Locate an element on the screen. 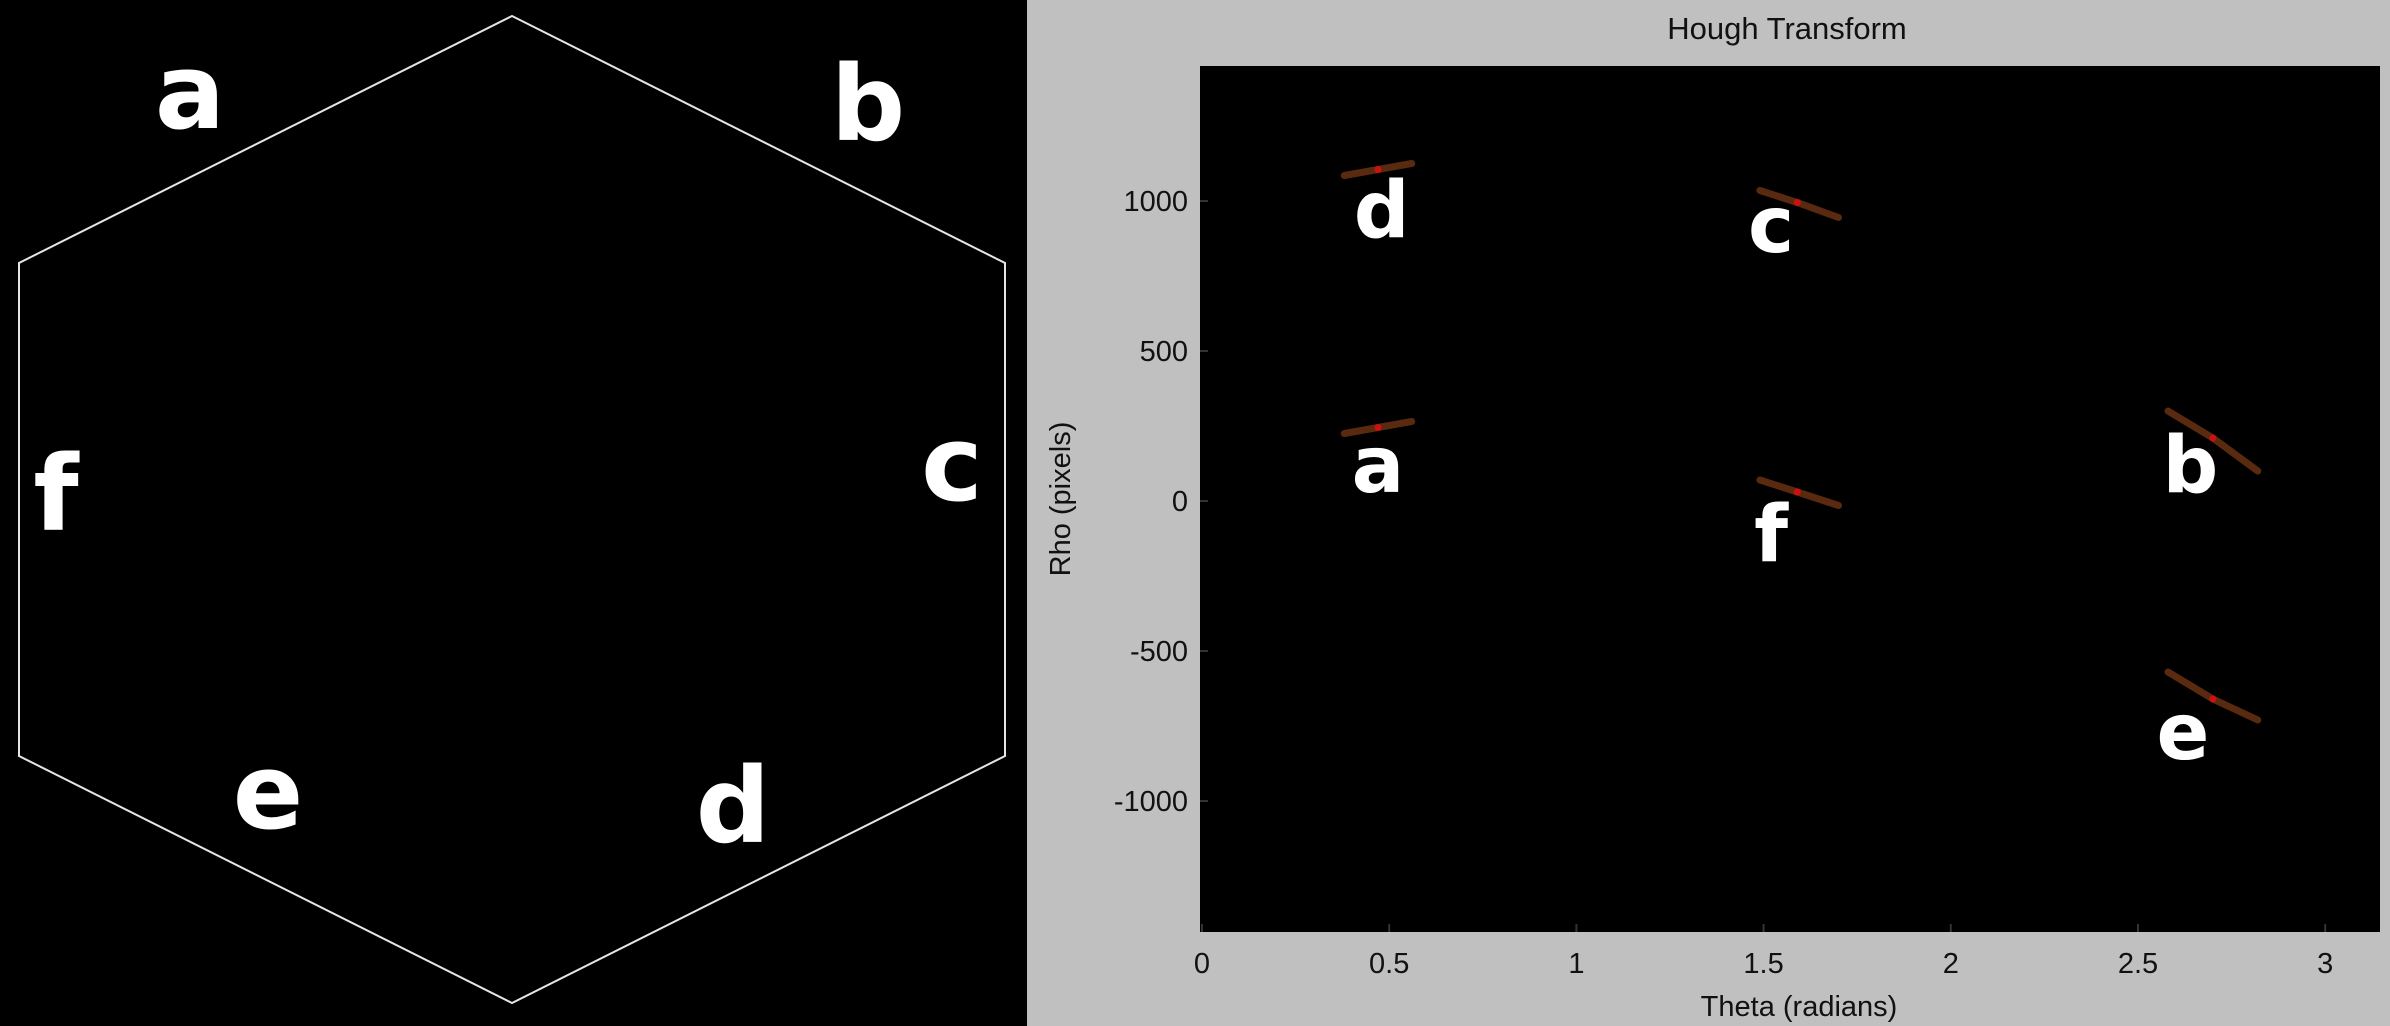 This screenshot has width=2390, height=1026. x-axis: 0 0.5 1 1.5 2 2.5 3 is located at coordinates (1763, 952).